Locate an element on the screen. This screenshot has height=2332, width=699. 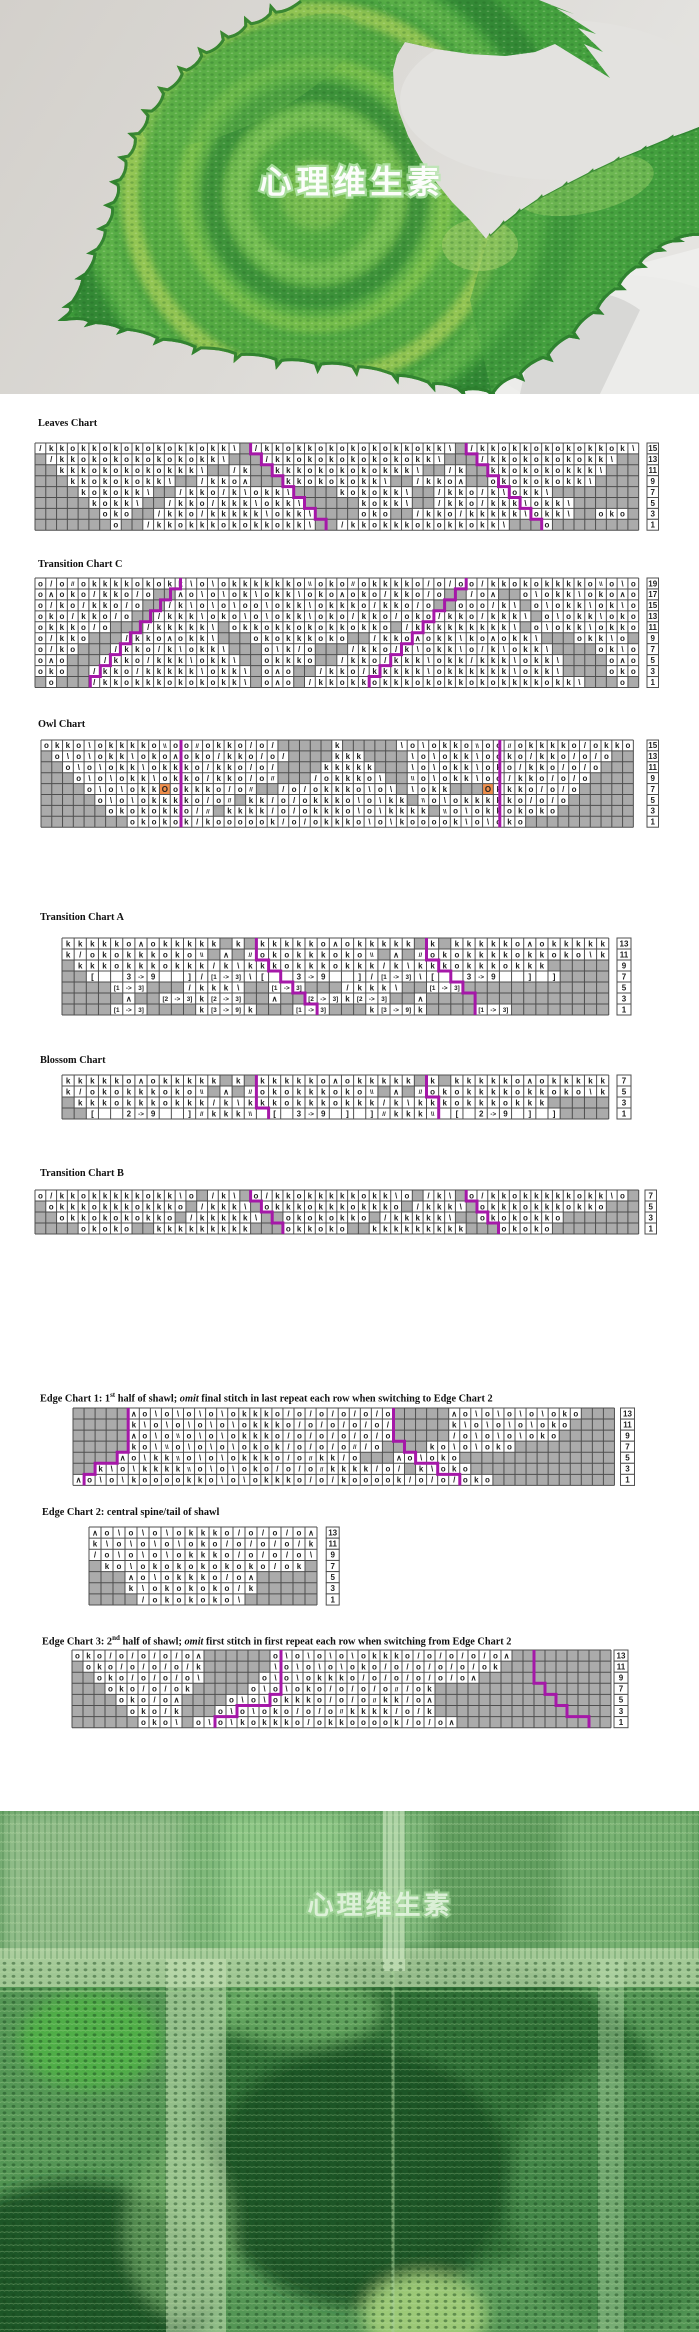
svg-text: ∧o\kko\o\okkko/okk/o∧o\oko is located at coordinates (287, 1458).